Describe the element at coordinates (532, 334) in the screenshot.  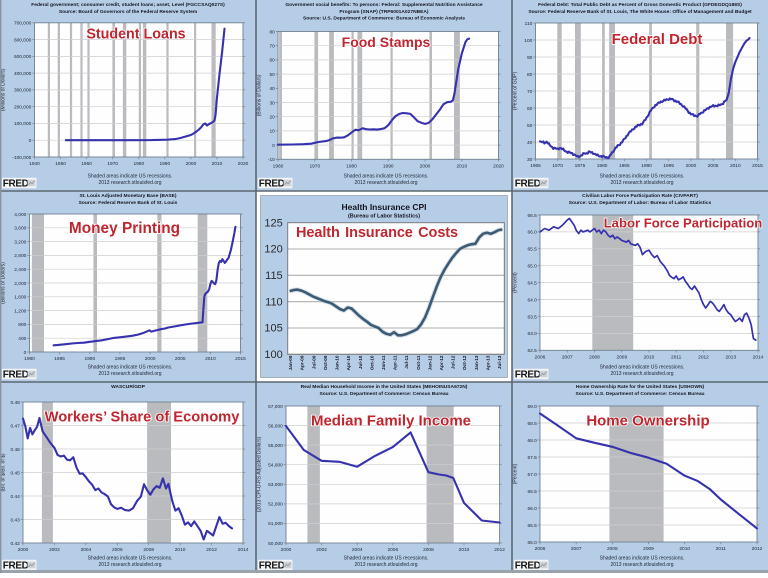
I see `svg-text: 63.0` at that location.